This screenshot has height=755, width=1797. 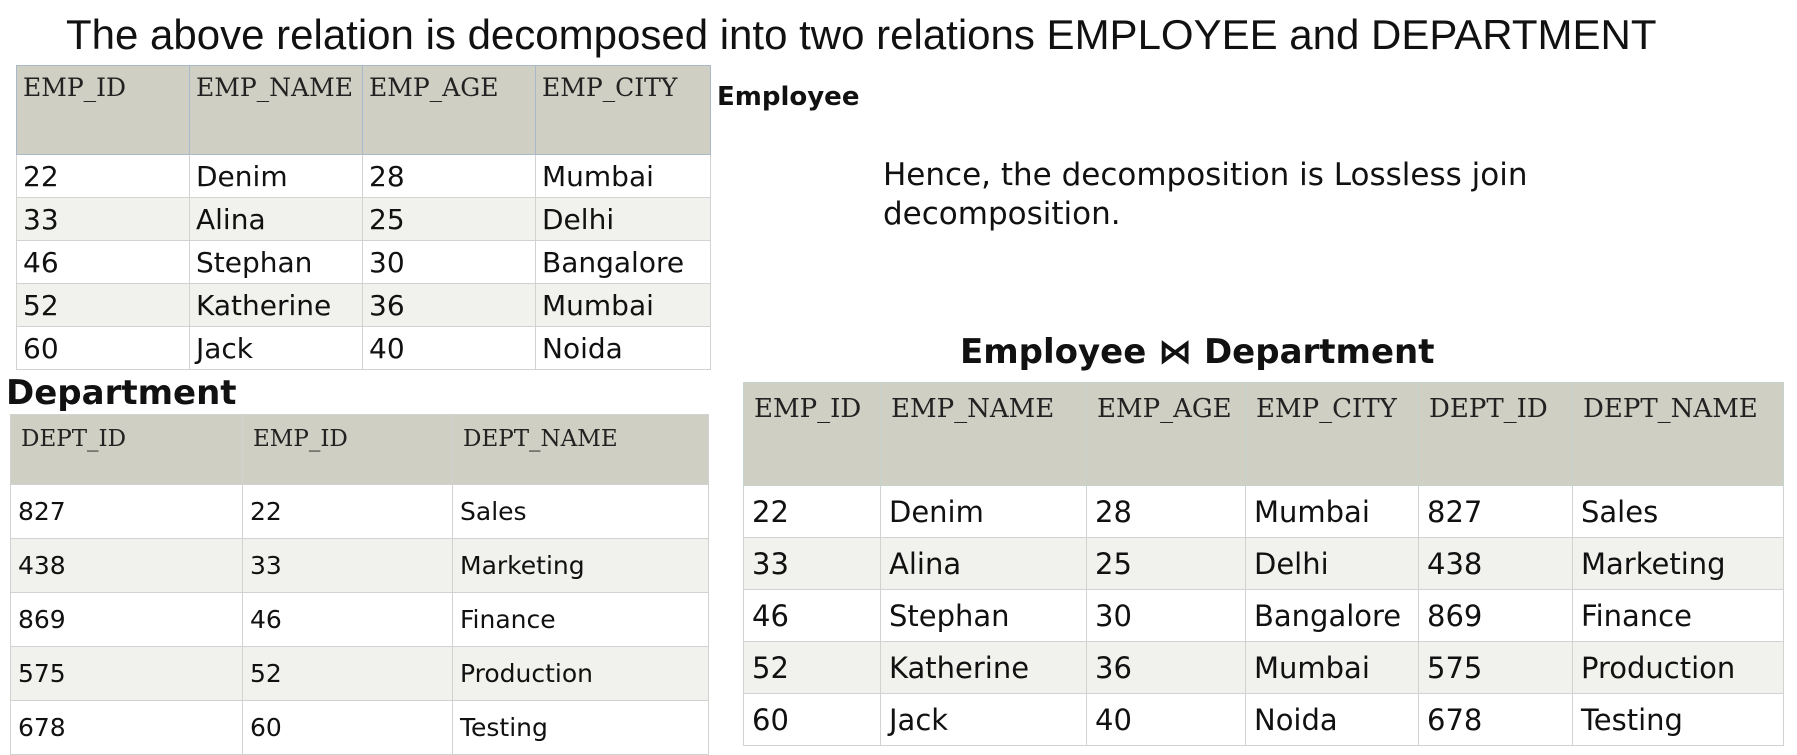 I want to click on join-table-label: Employee ⋈ Department, so click(x=1197, y=352).